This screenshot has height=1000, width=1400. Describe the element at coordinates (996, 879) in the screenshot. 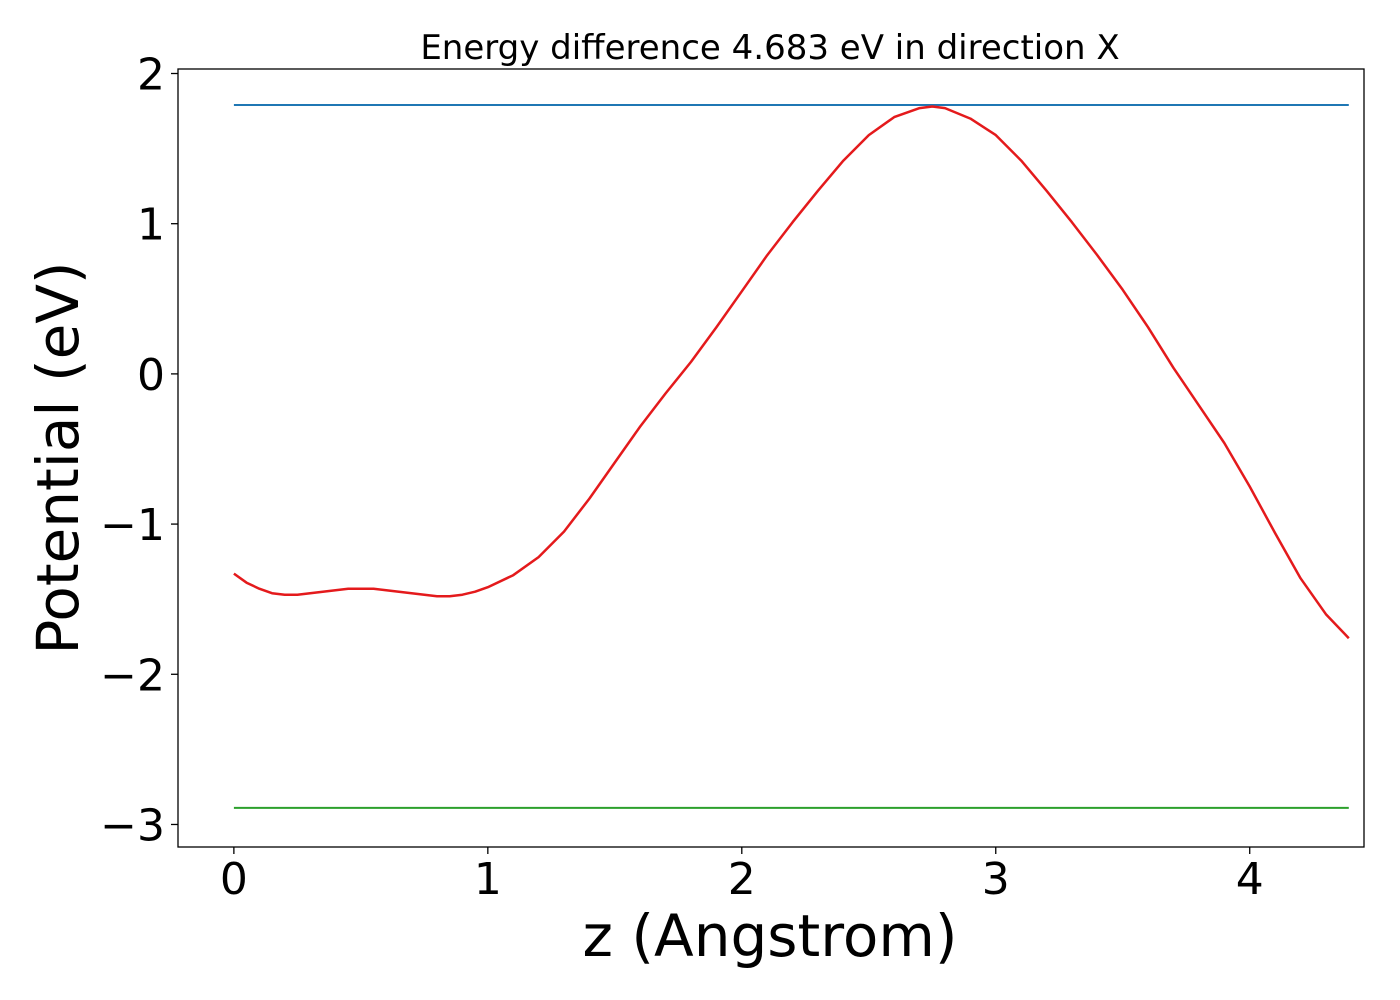

I see `x-tick-label: 3` at that location.